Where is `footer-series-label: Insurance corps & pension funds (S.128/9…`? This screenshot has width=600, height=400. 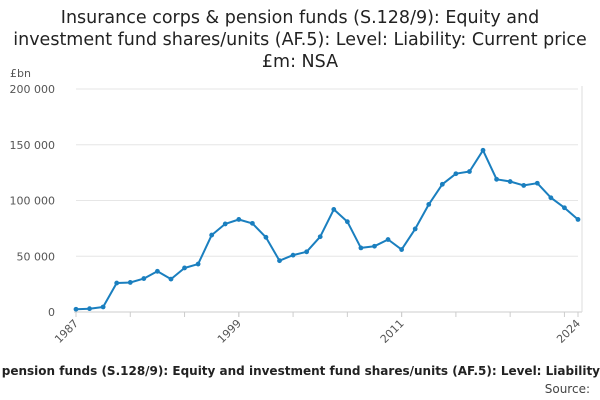 footer-series-label: Insurance corps & pension funds (S.128/9… is located at coordinates (300, 371).